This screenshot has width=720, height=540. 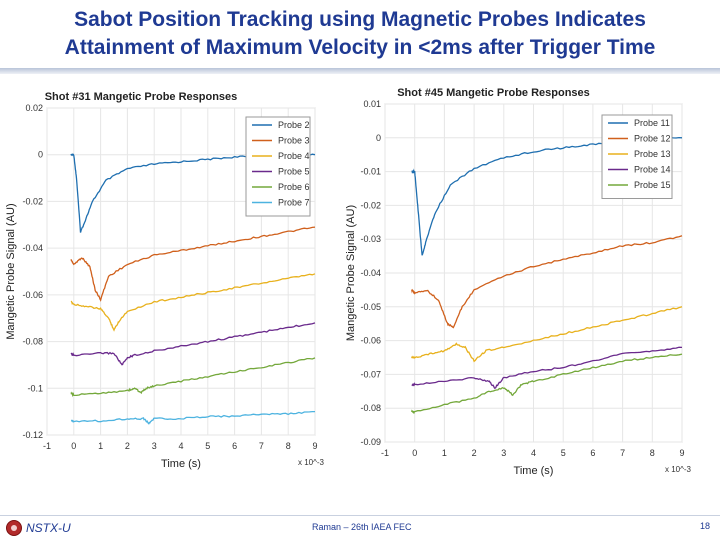 I want to click on page-number: 18, so click(x=705, y=526).